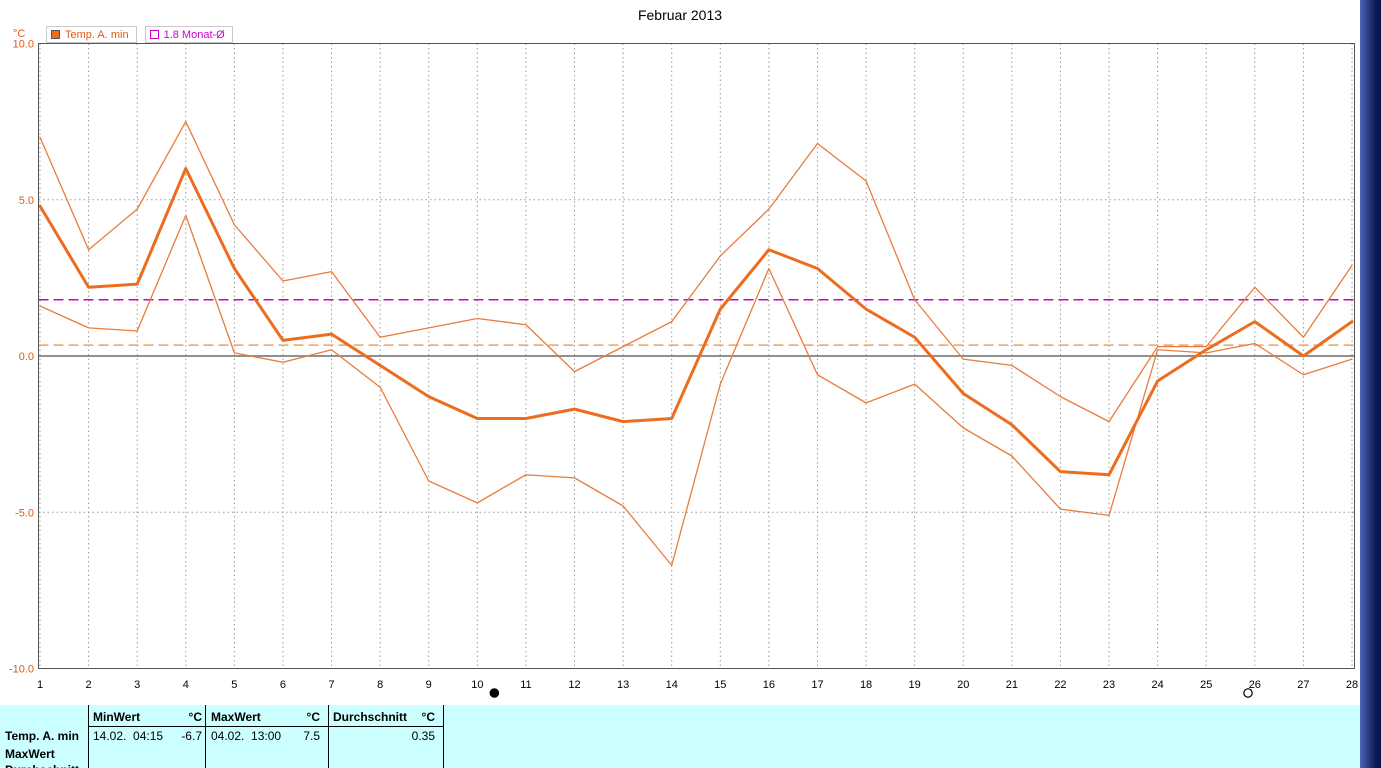  Describe the element at coordinates (117, 717) in the screenshot. I see `col-header-minwert: MinWert` at that location.